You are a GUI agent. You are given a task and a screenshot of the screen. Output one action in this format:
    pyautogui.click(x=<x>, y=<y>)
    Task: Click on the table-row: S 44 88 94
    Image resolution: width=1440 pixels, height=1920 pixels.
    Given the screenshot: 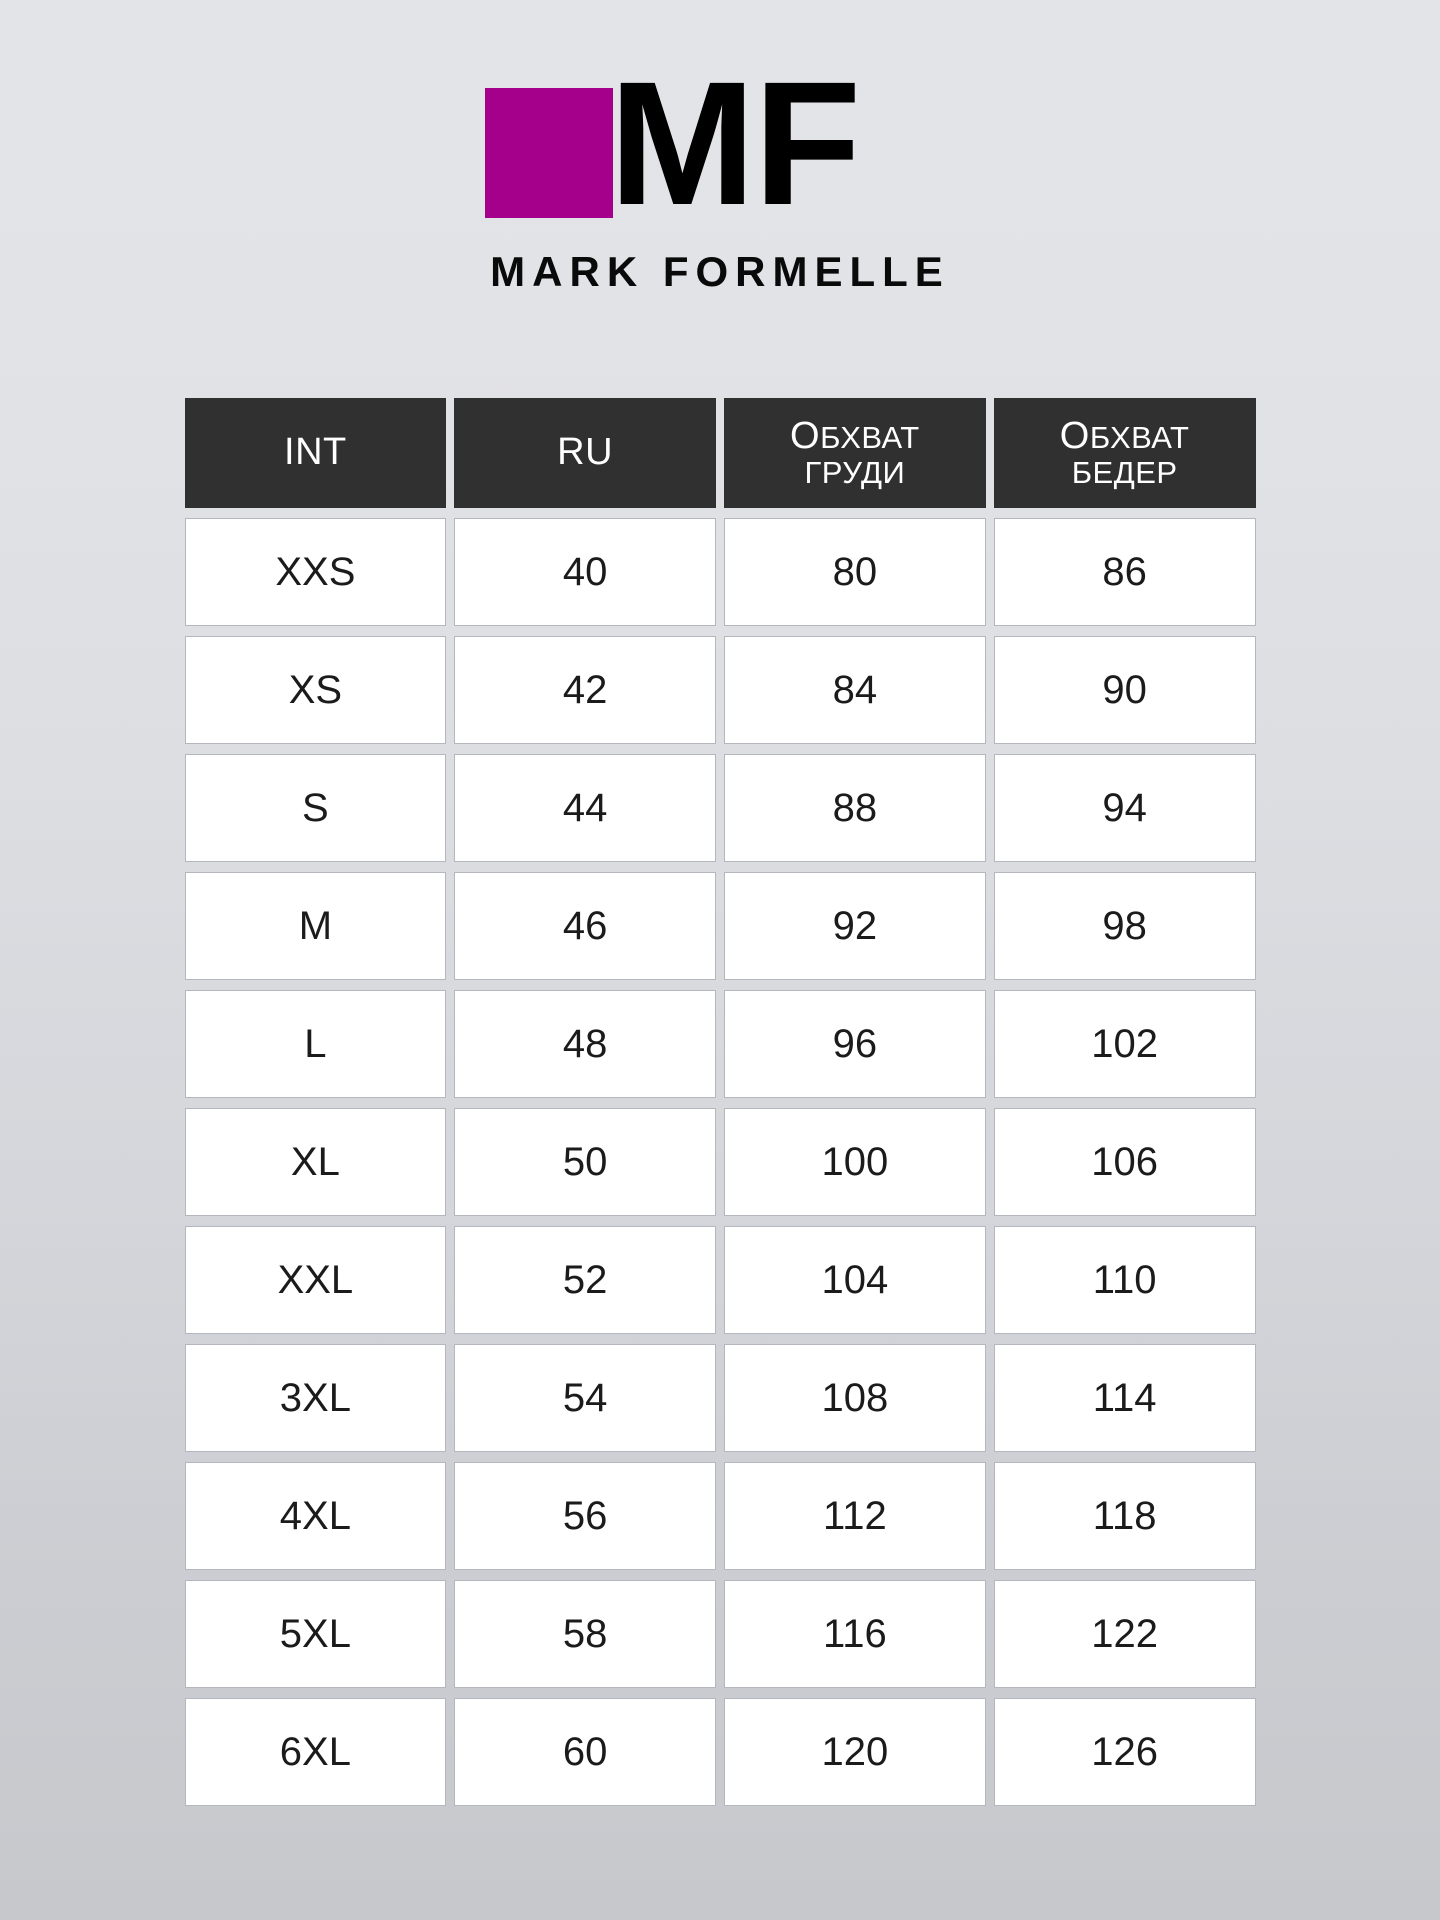 What is the action you would take?
    pyautogui.click(x=720, y=808)
    